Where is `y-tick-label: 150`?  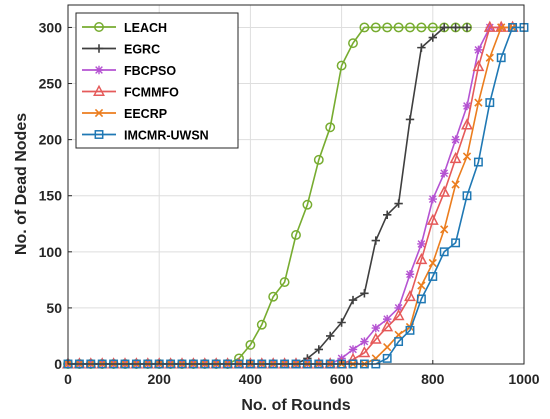
y-tick-label: 150 is located at coordinates (51, 196).